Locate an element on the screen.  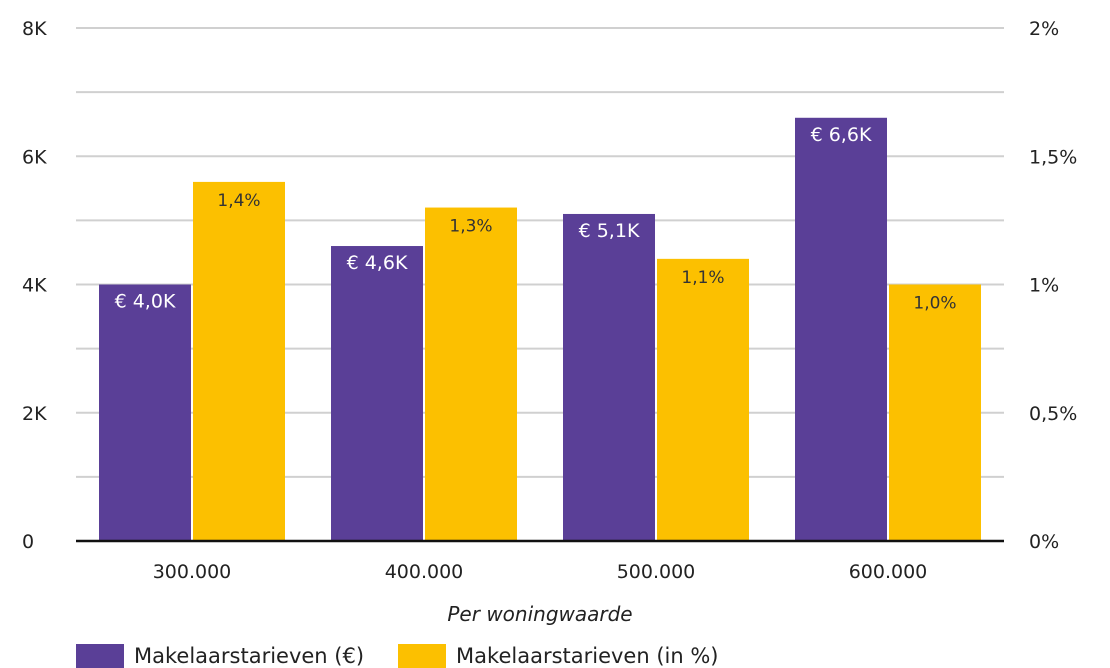
data-label-percent: 1,4% is located at coordinates (238, 201).